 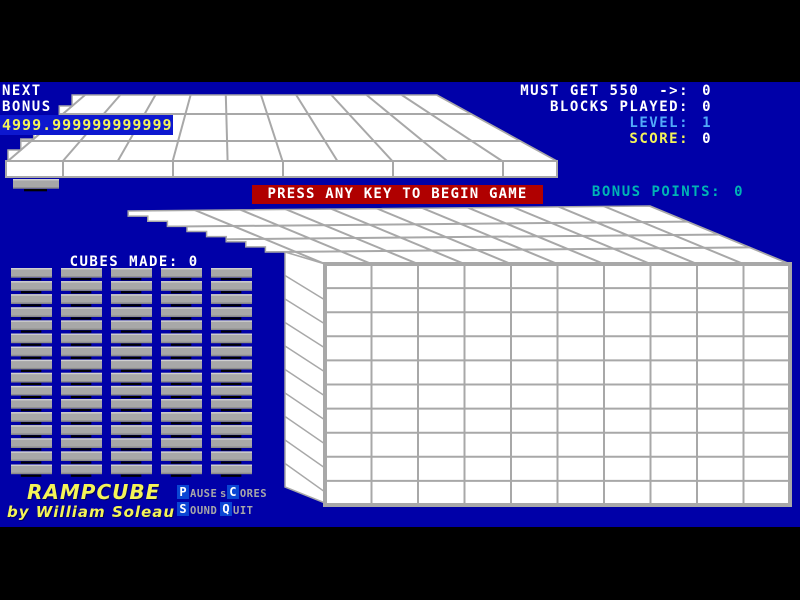 I want to click on menu-item-quit: Q UIT, so click(x=236, y=511).